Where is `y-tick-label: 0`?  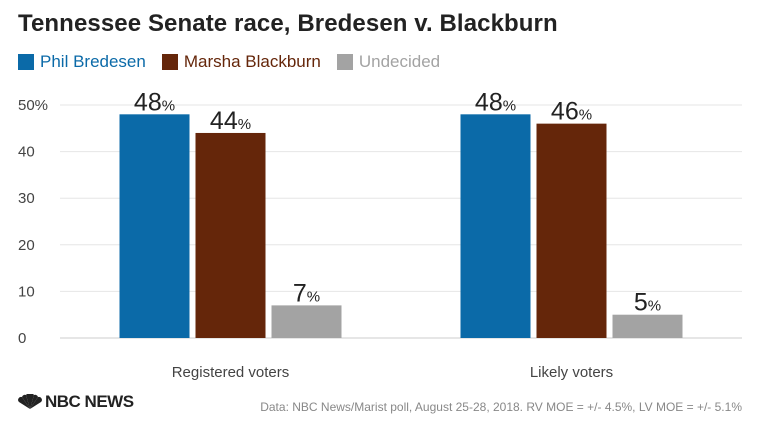 y-tick-label: 0 is located at coordinates (22, 338).